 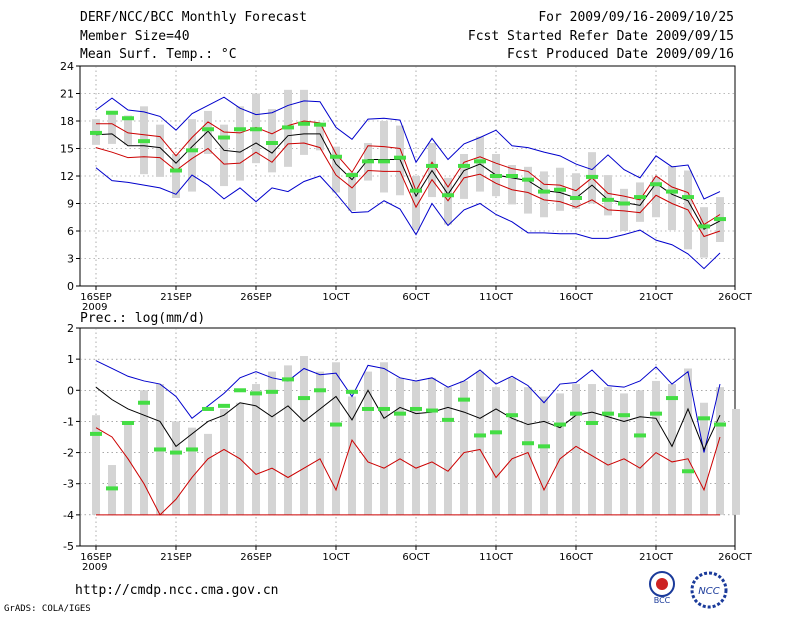 What do you see at coordinates (576, 297) in the screenshot?
I see `x-tick-label: 16OCT` at bounding box center [576, 297].